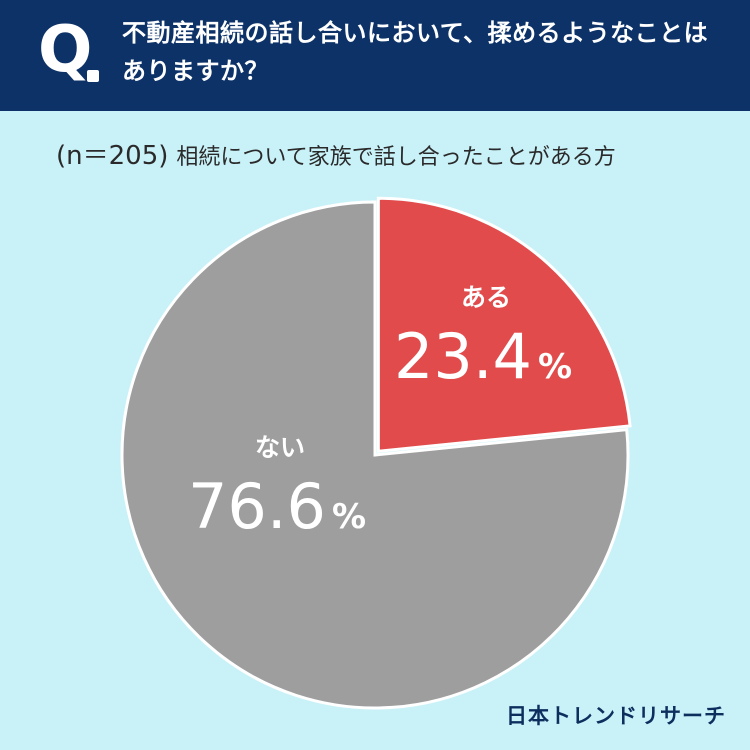 The image size is (750, 750). What do you see at coordinates (257, 506) in the screenshot?
I see `slice-value-2: 76.6` at bounding box center [257, 506].